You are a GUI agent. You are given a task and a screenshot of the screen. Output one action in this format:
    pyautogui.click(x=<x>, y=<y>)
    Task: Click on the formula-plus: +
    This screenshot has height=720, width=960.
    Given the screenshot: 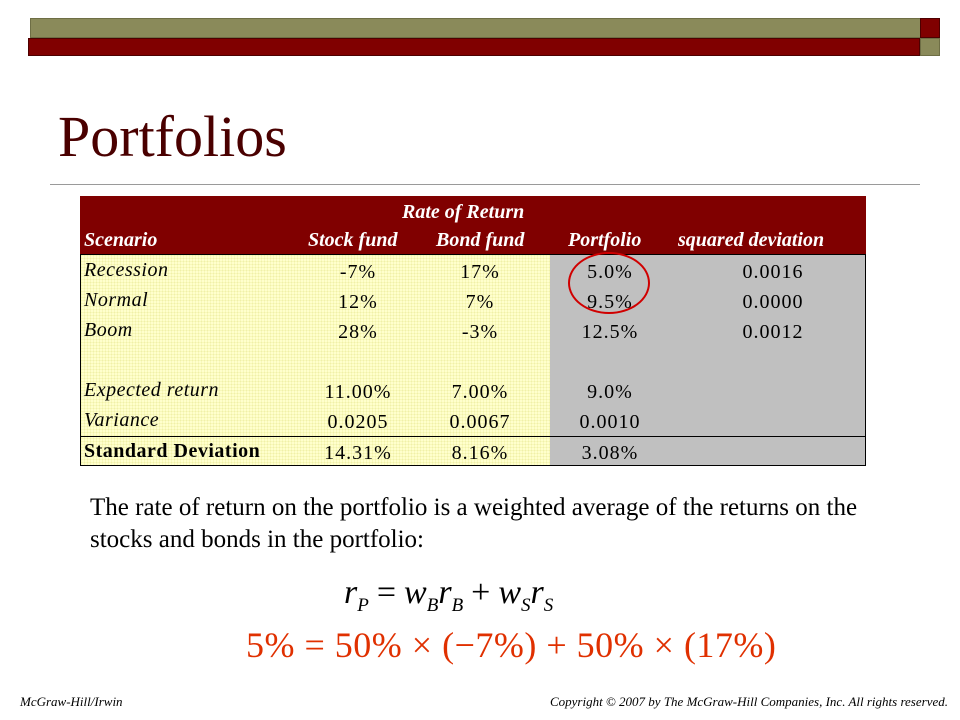 What is the action you would take?
    pyautogui.click(x=481, y=592)
    